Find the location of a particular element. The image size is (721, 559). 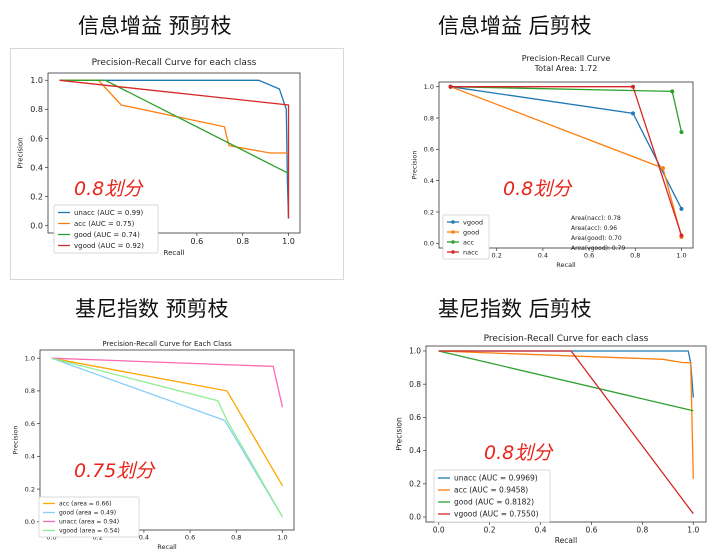

panel-heading: 基尼指数 预剪枝 is located at coordinates (152, 309).